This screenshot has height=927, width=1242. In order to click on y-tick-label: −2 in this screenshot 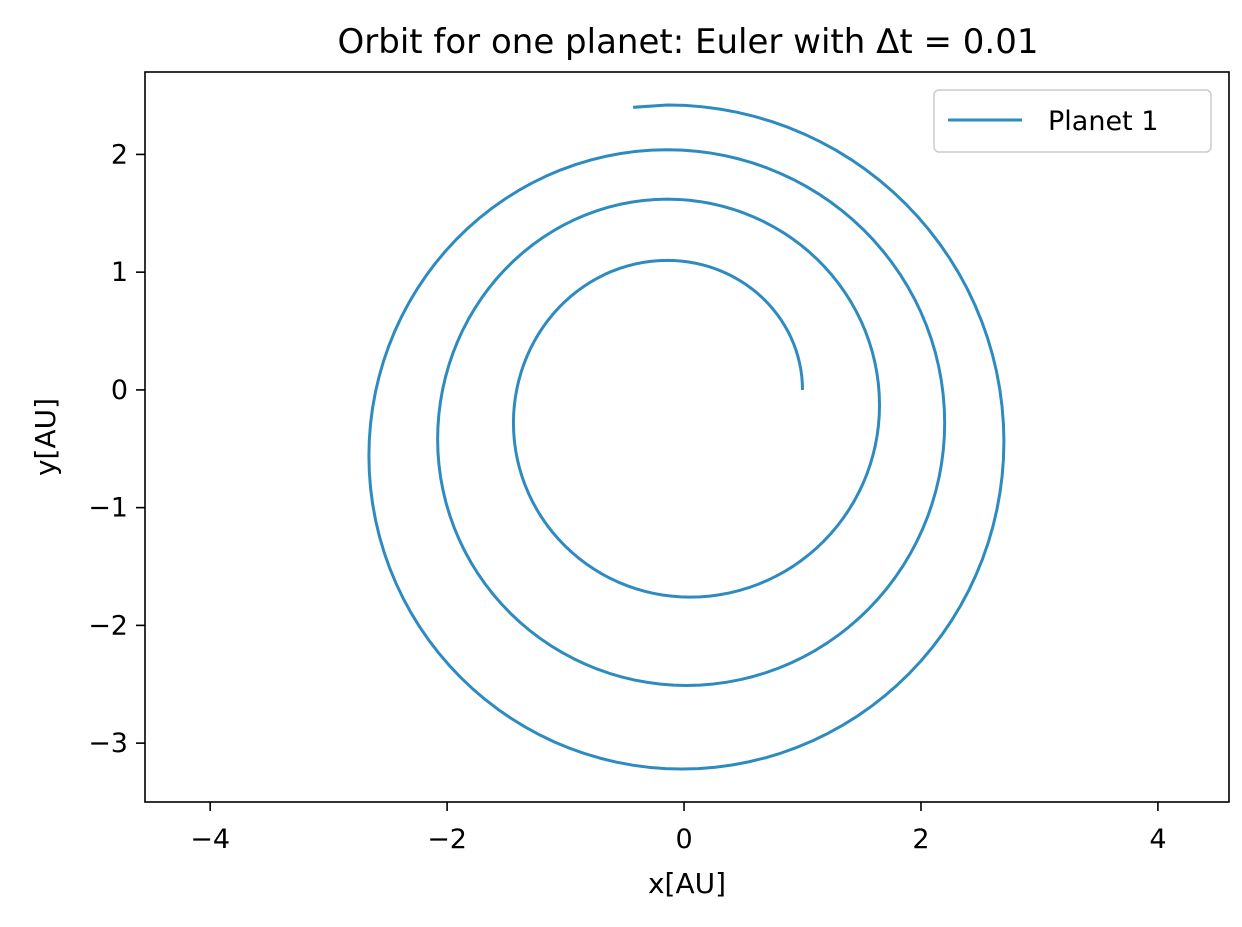, I will do `click(108, 625)`.